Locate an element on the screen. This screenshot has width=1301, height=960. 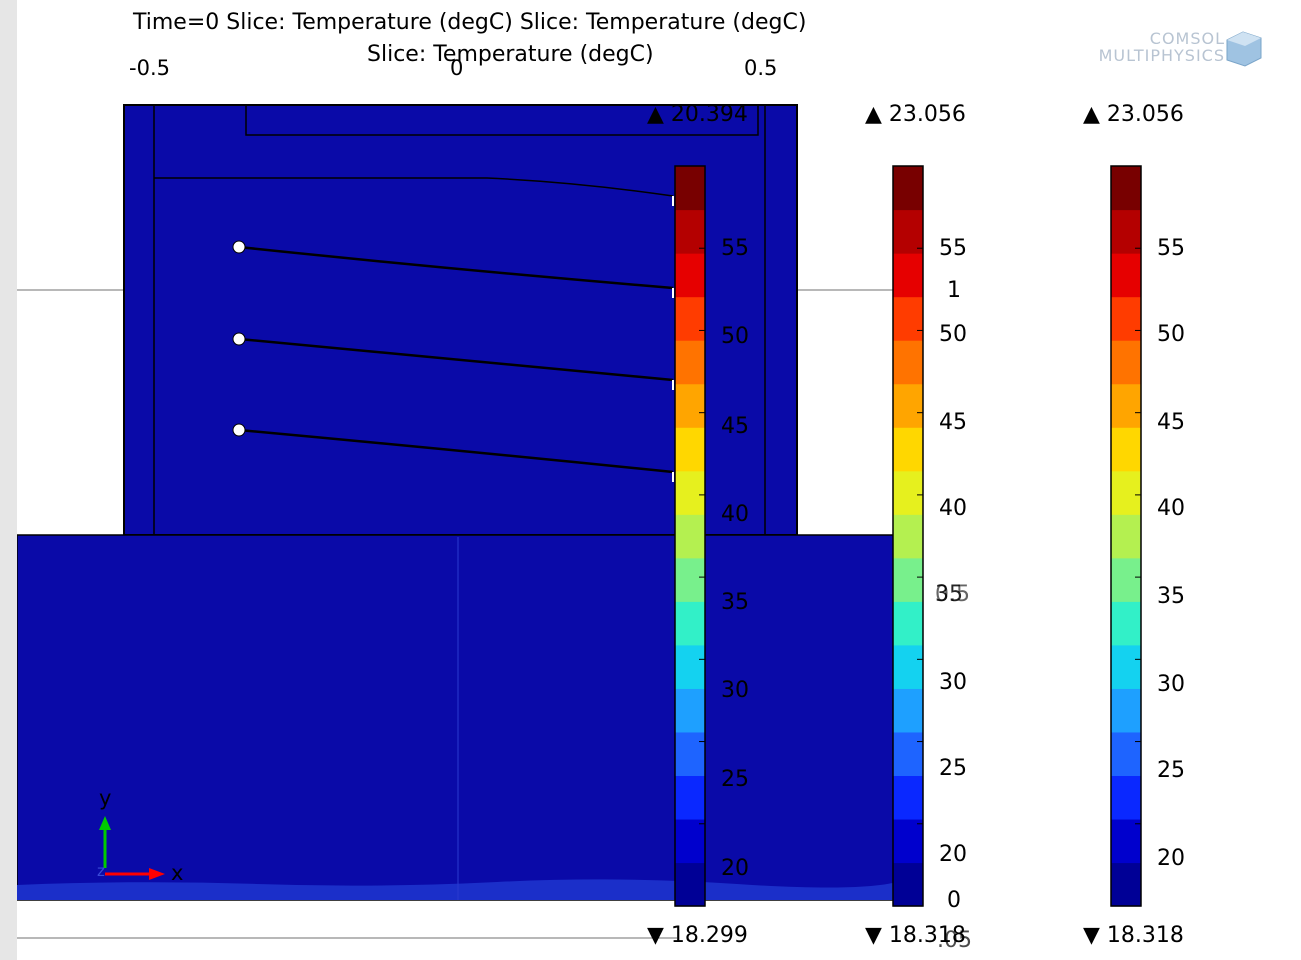
colorbar-1-frame is located at coordinates (690, 536).